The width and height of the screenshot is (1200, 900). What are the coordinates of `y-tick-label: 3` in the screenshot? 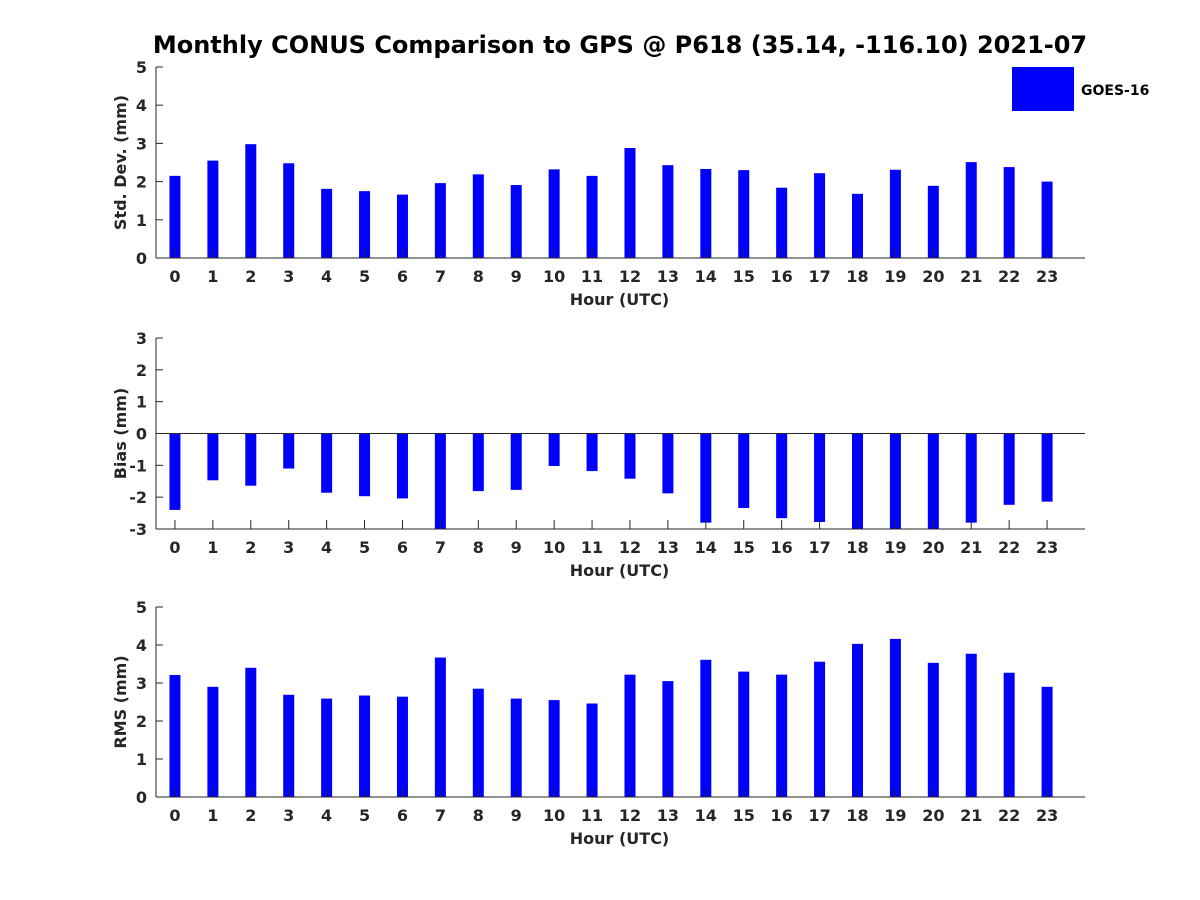 It's located at (141, 683).